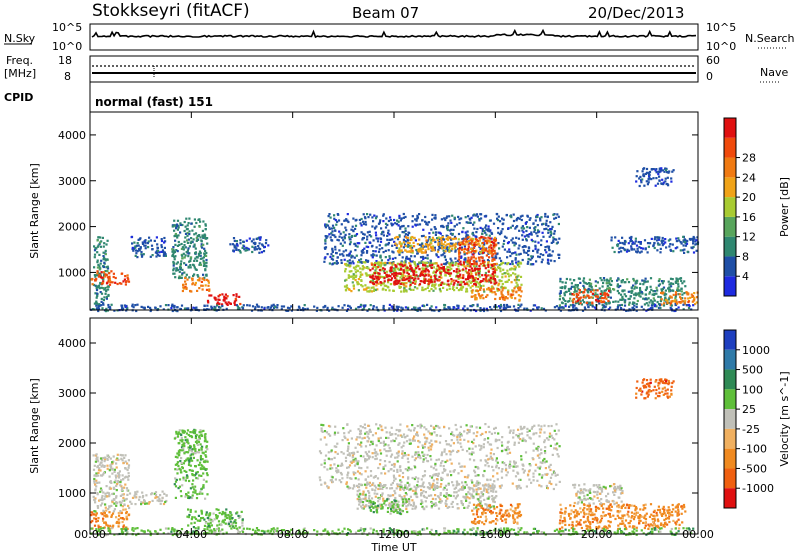  I want to click on cpid-label: CPID, so click(18, 97).